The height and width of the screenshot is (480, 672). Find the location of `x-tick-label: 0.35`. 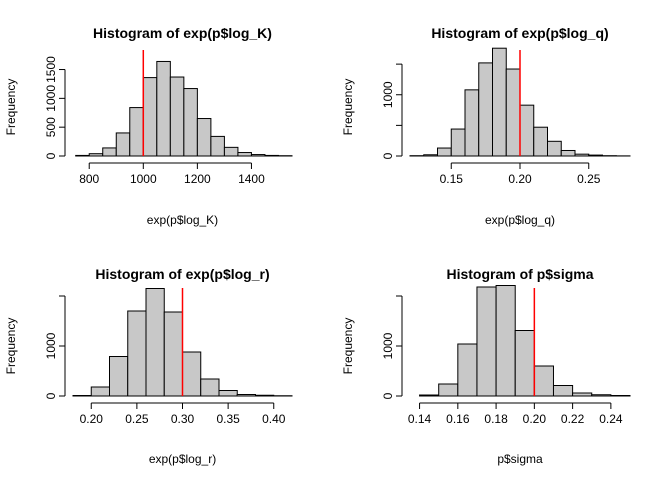

x-tick-label: 0.35 is located at coordinates (228, 419).